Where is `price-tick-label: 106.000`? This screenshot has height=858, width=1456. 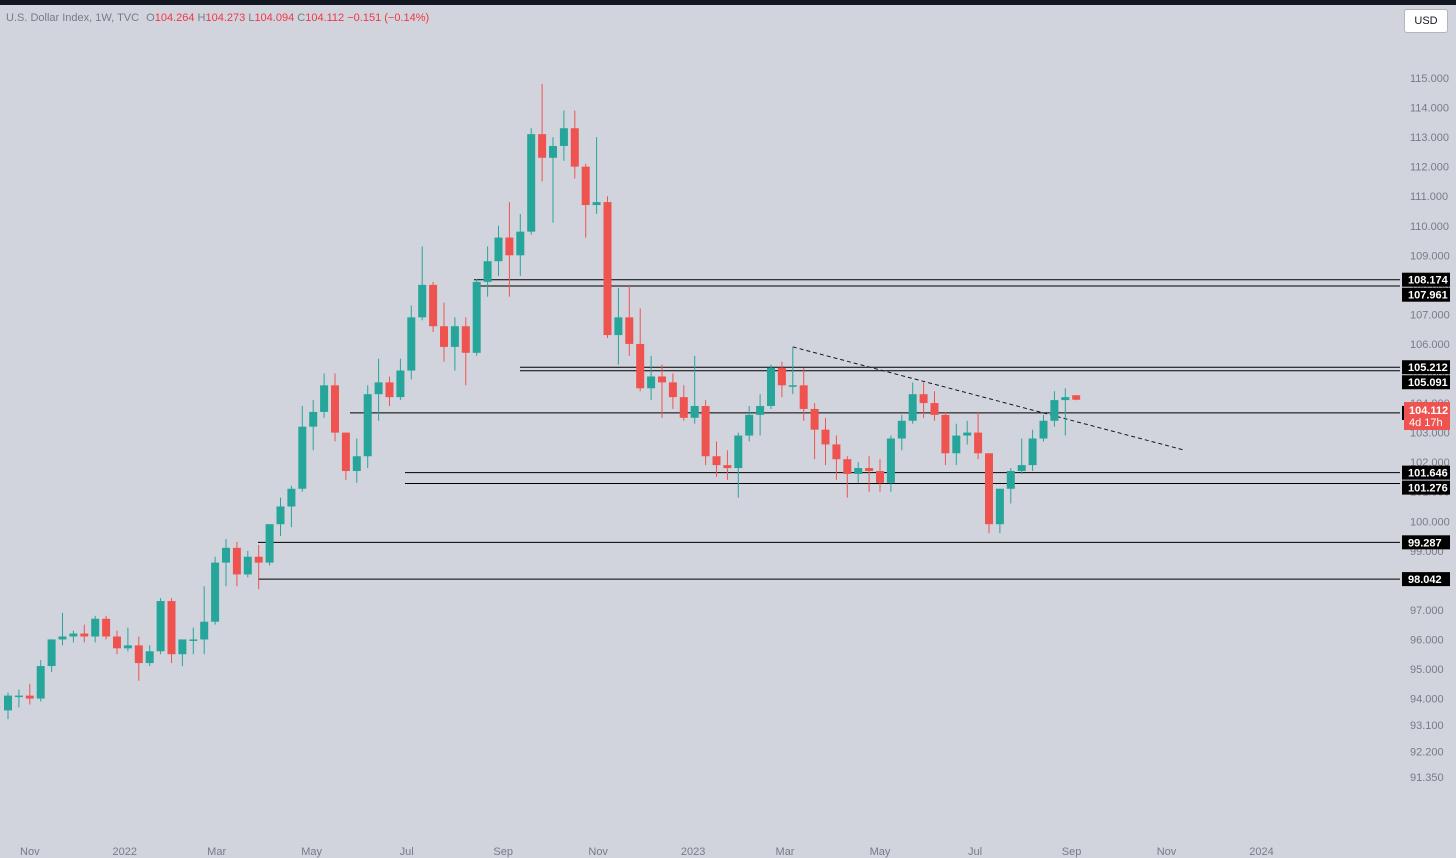
price-tick-label: 106.000 is located at coordinates (1430, 345).